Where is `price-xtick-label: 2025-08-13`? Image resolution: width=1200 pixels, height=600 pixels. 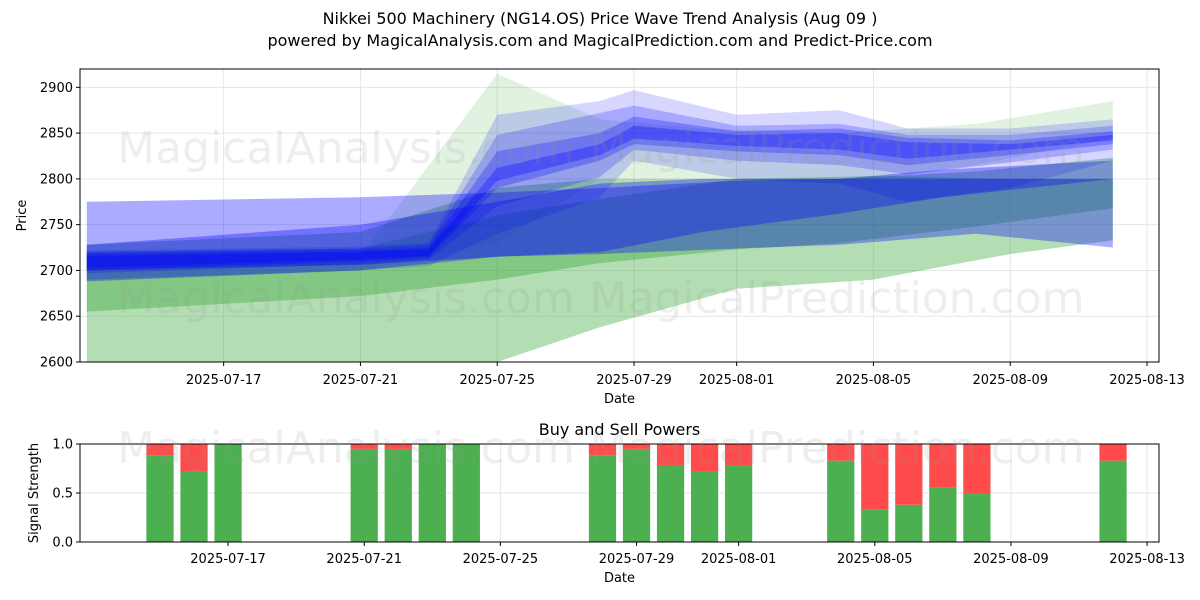
price-xtick-label: 2025-08-13 is located at coordinates (1147, 380).